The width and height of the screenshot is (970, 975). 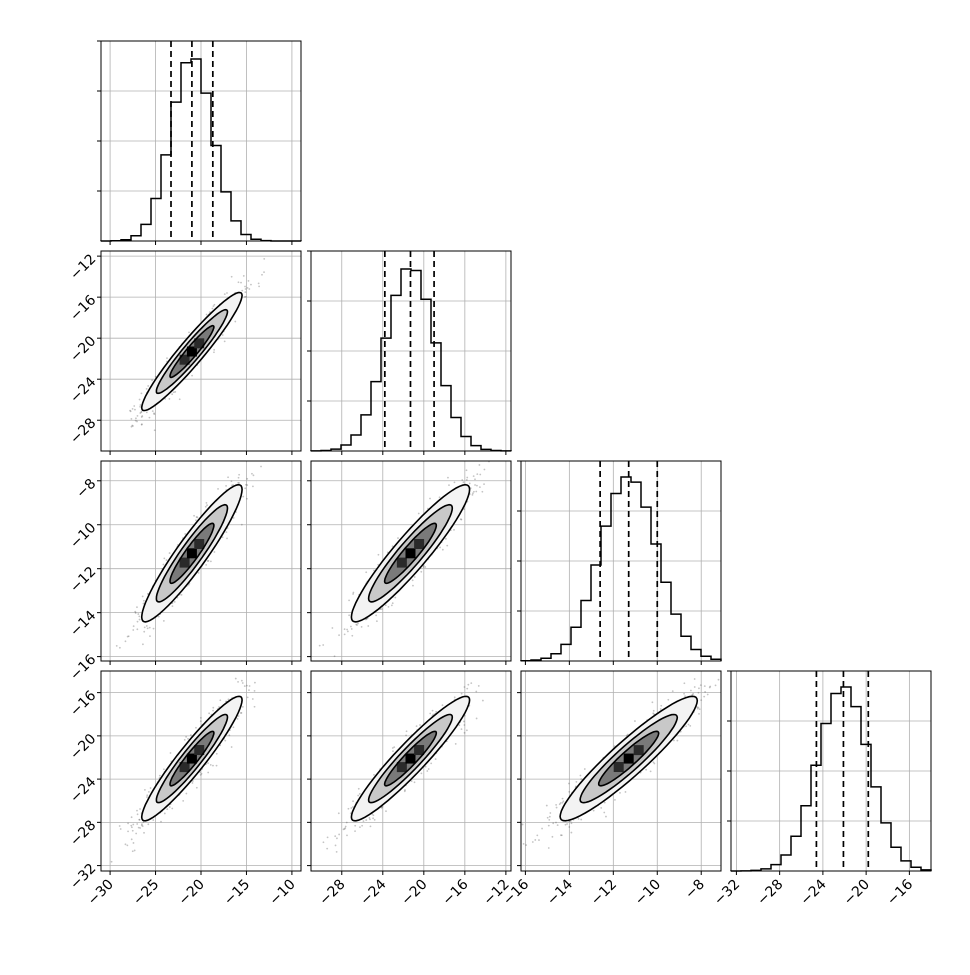 I want to click on x-tick-label: −10, so click(x=648, y=893).